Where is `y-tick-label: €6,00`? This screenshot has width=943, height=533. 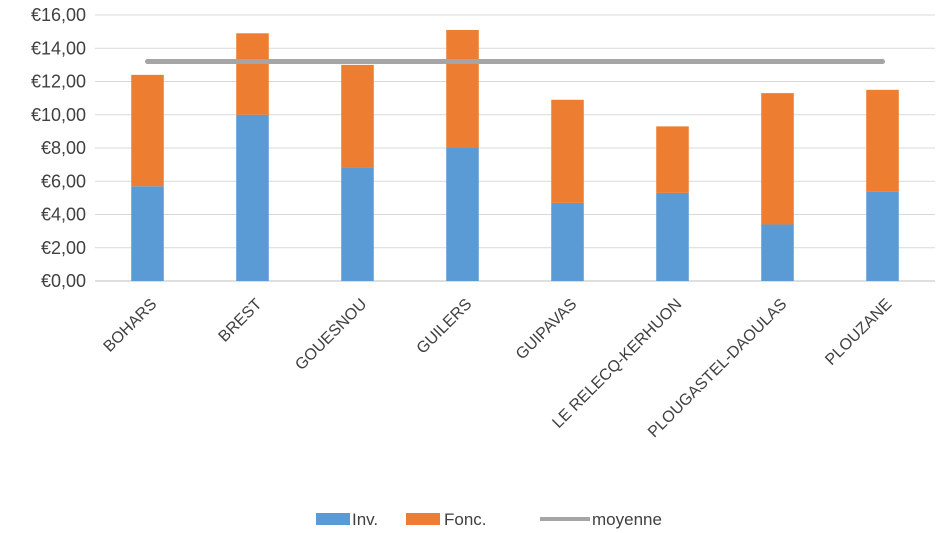 y-tick-label: €6,00 is located at coordinates (63, 181).